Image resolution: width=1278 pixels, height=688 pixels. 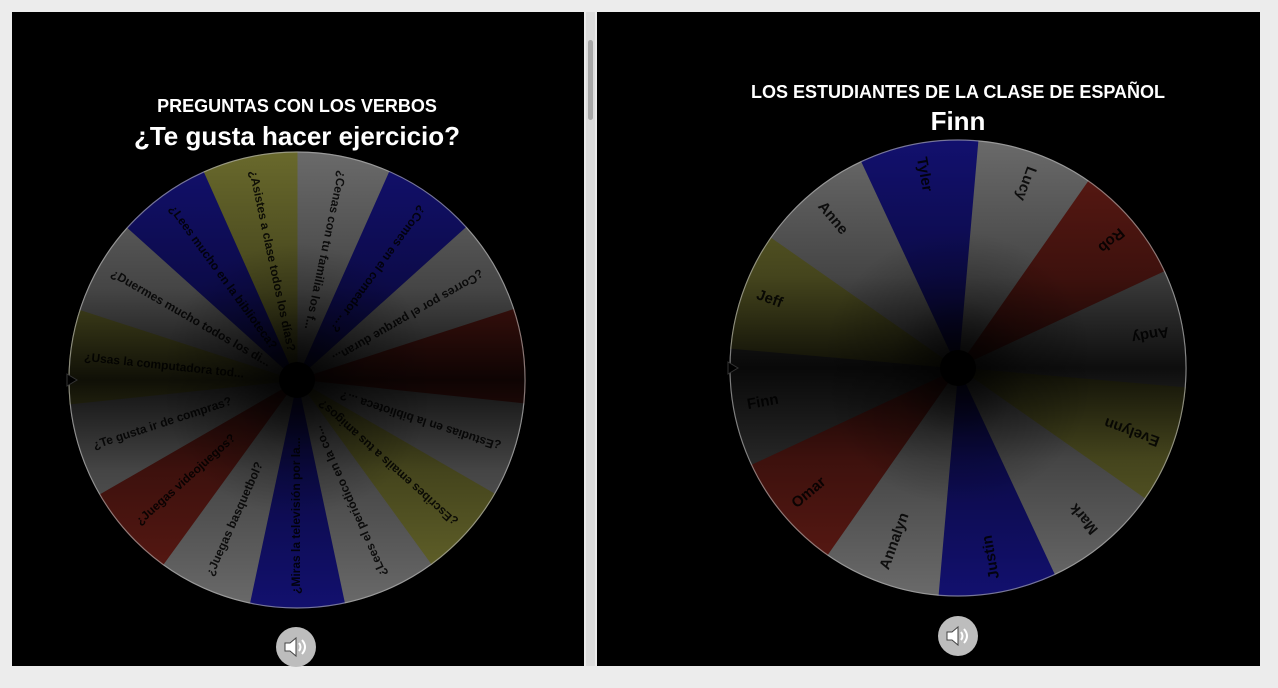 What do you see at coordinates (297, 106) in the screenshot?
I see `left-wheel-title: PREGUNTAS CON LOS VERBOS` at bounding box center [297, 106].